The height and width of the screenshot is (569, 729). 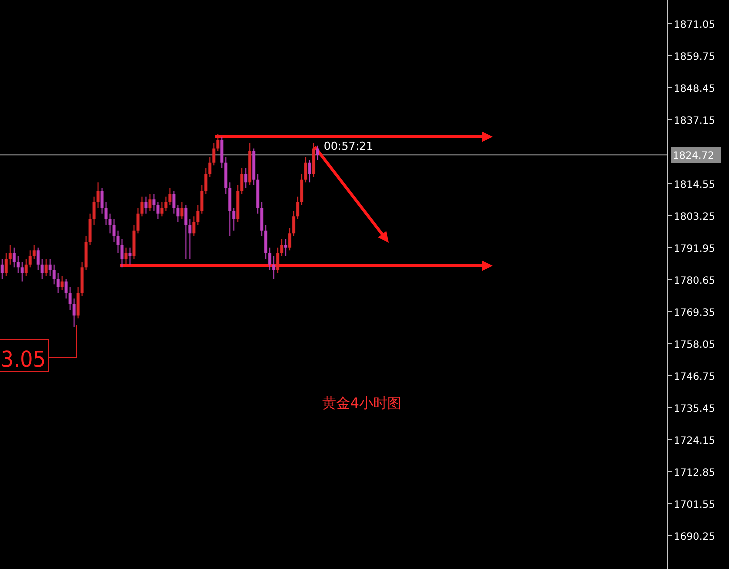 What do you see at coordinates (25, 360) in the screenshot?
I see `annotation: 3.05` at bounding box center [25, 360].